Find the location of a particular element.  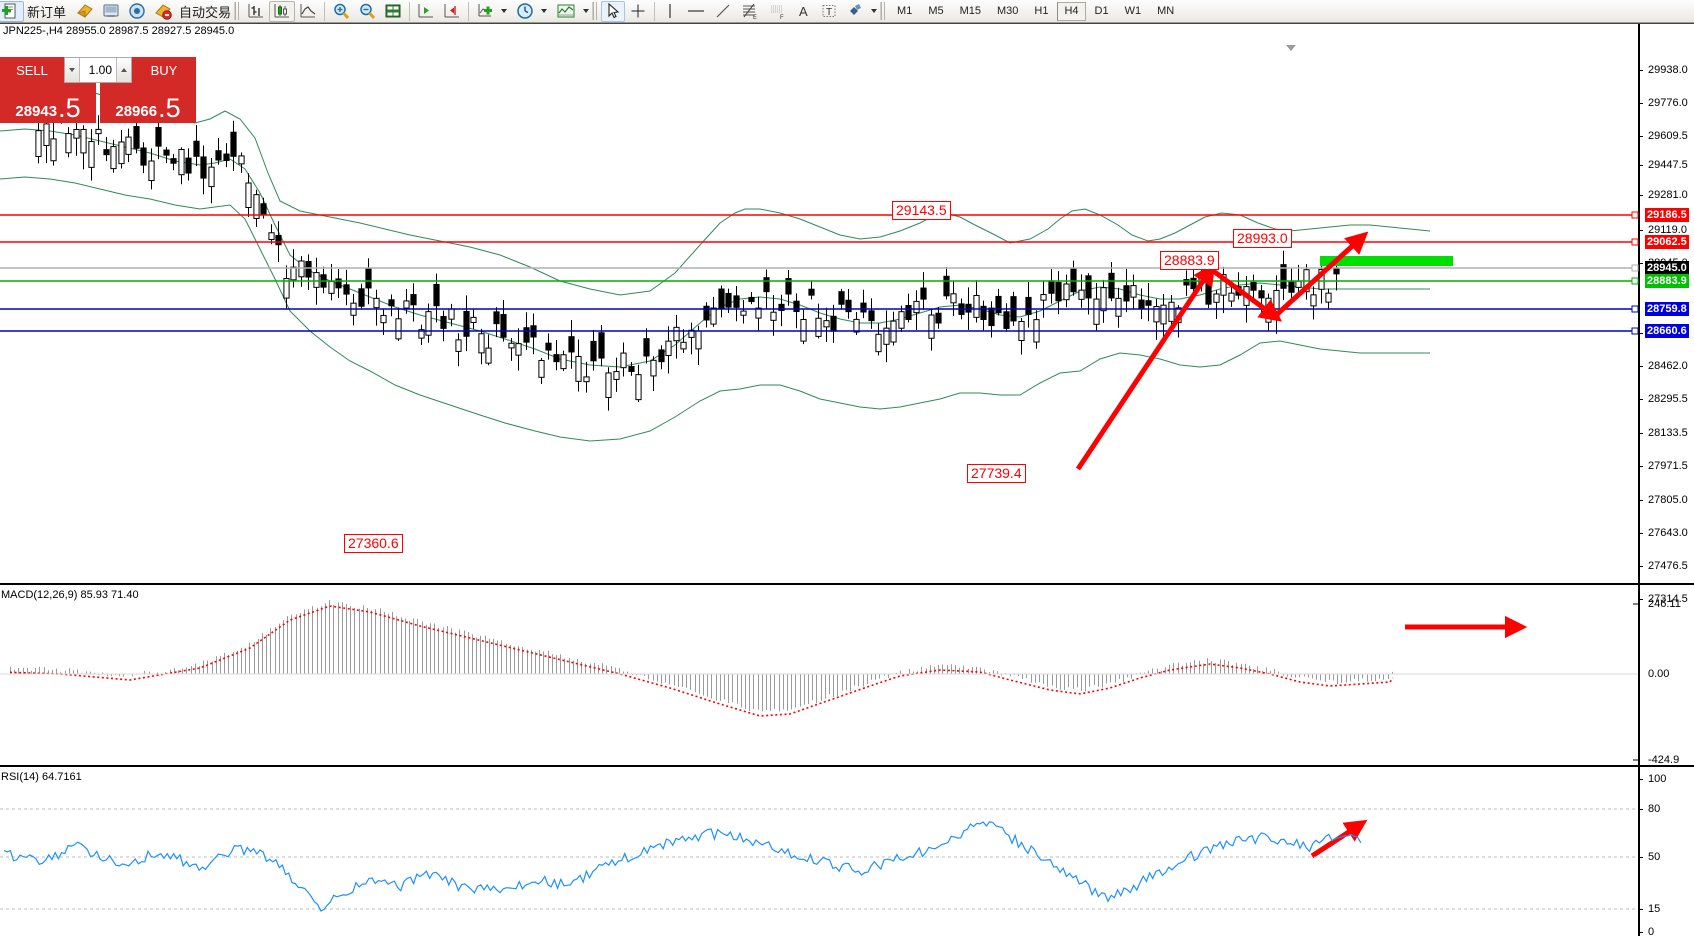

crosshair-icon is located at coordinates (638, 11).